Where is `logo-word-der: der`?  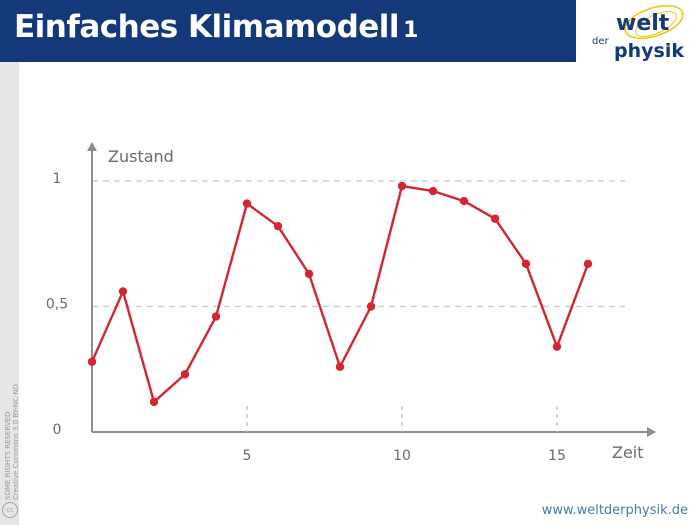 logo-word-der: der is located at coordinates (601, 41).